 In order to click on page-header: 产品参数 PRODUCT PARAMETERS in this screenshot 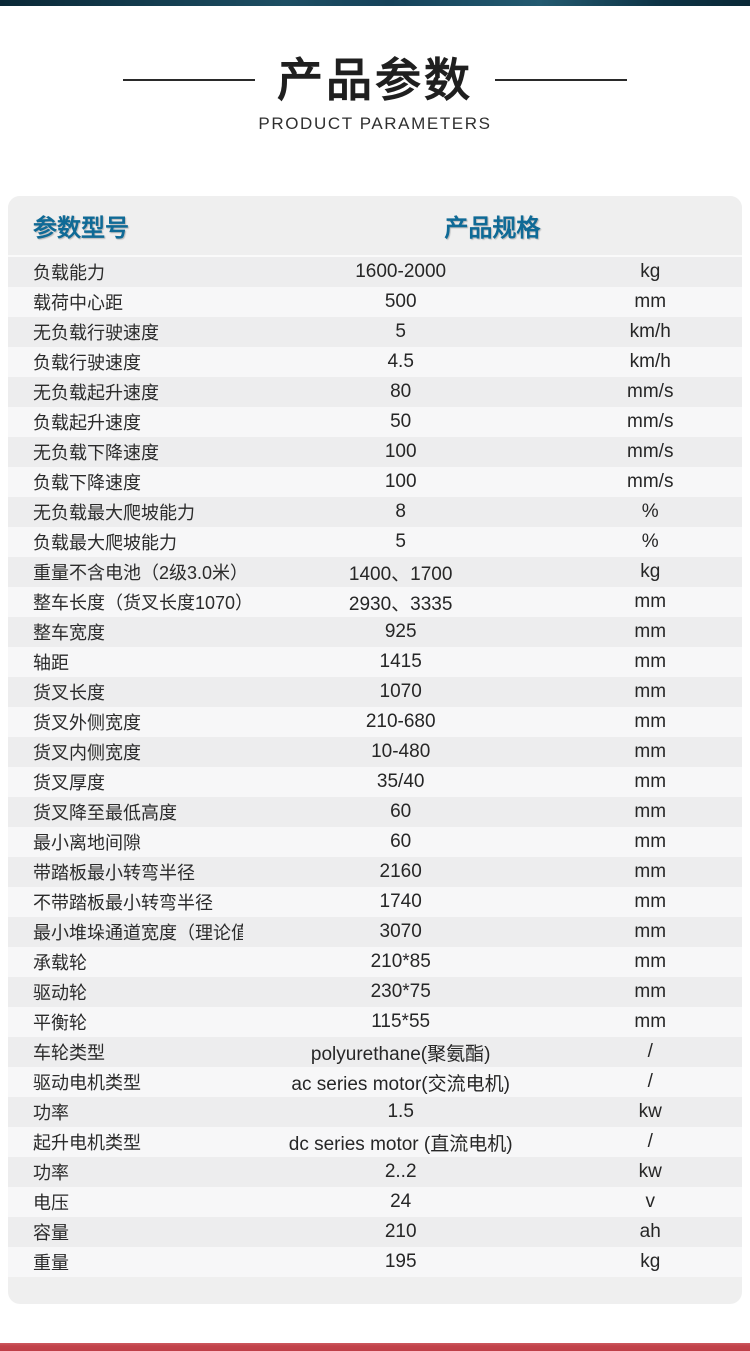, I will do `click(375, 94)`.